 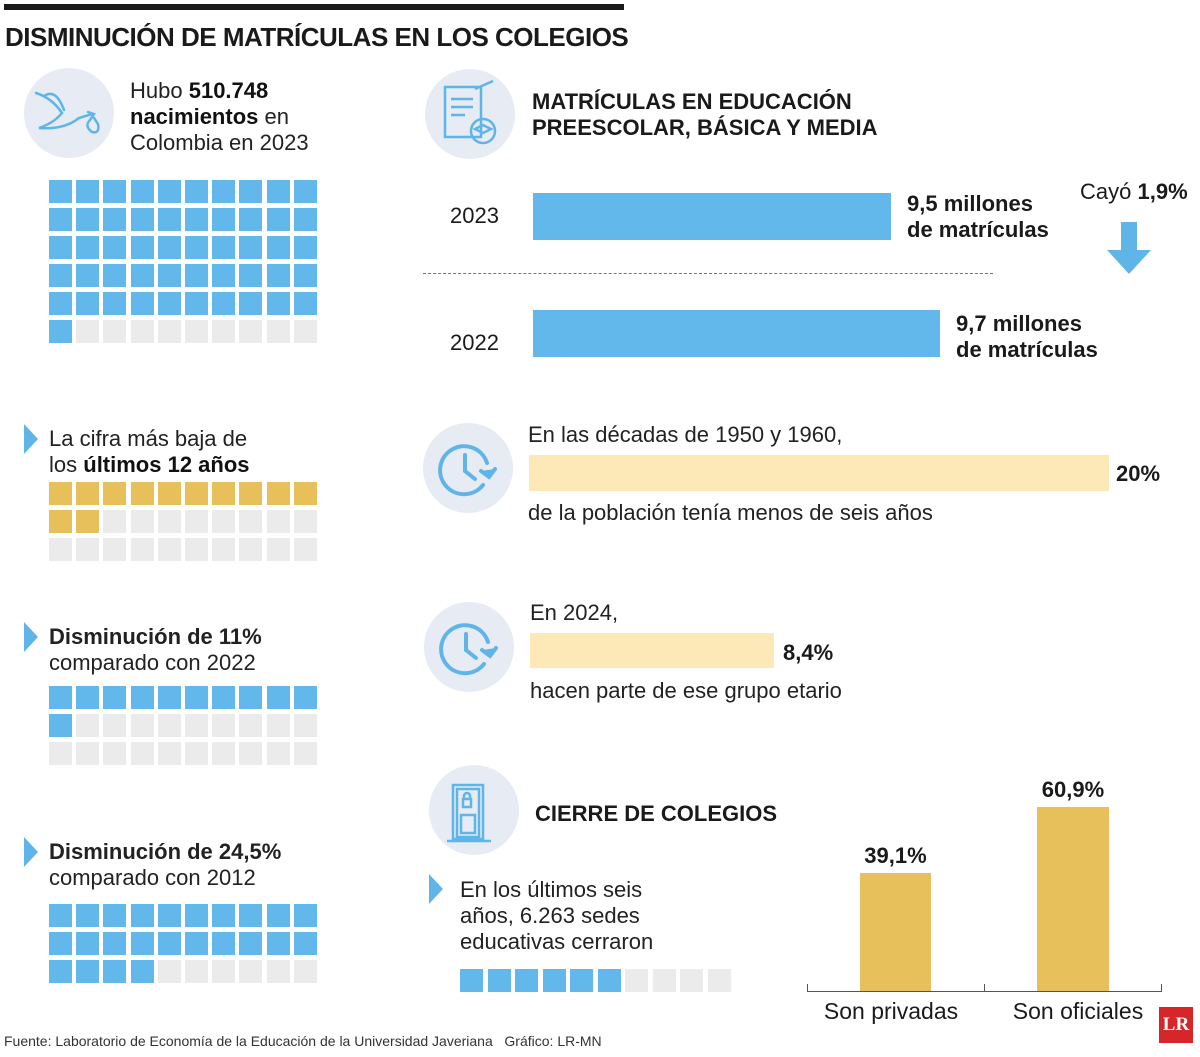 What do you see at coordinates (1073, 899) in the screenshot?
I see `bar-son-oficiales` at bounding box center [1073, 899].